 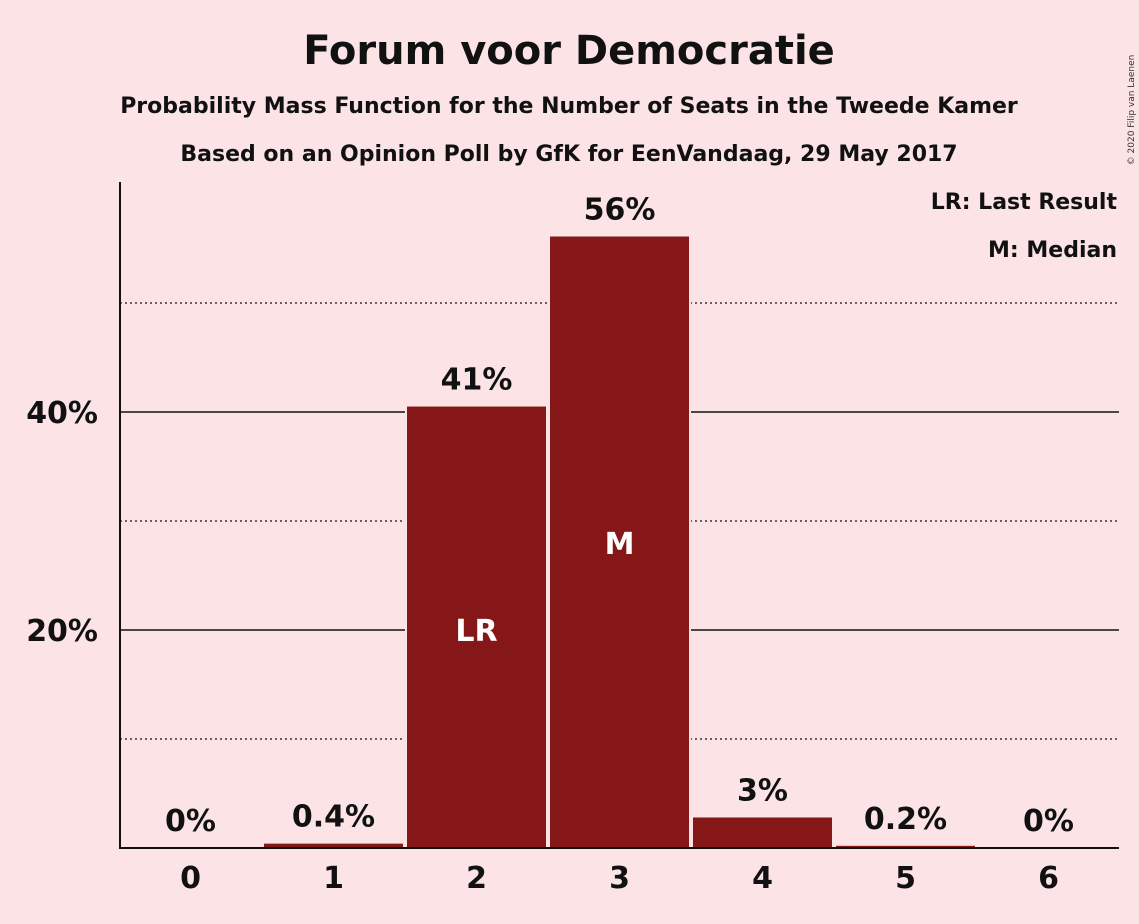 I want to click on legend-last-result: LR: Last Result, so click(x=1024, y=202).